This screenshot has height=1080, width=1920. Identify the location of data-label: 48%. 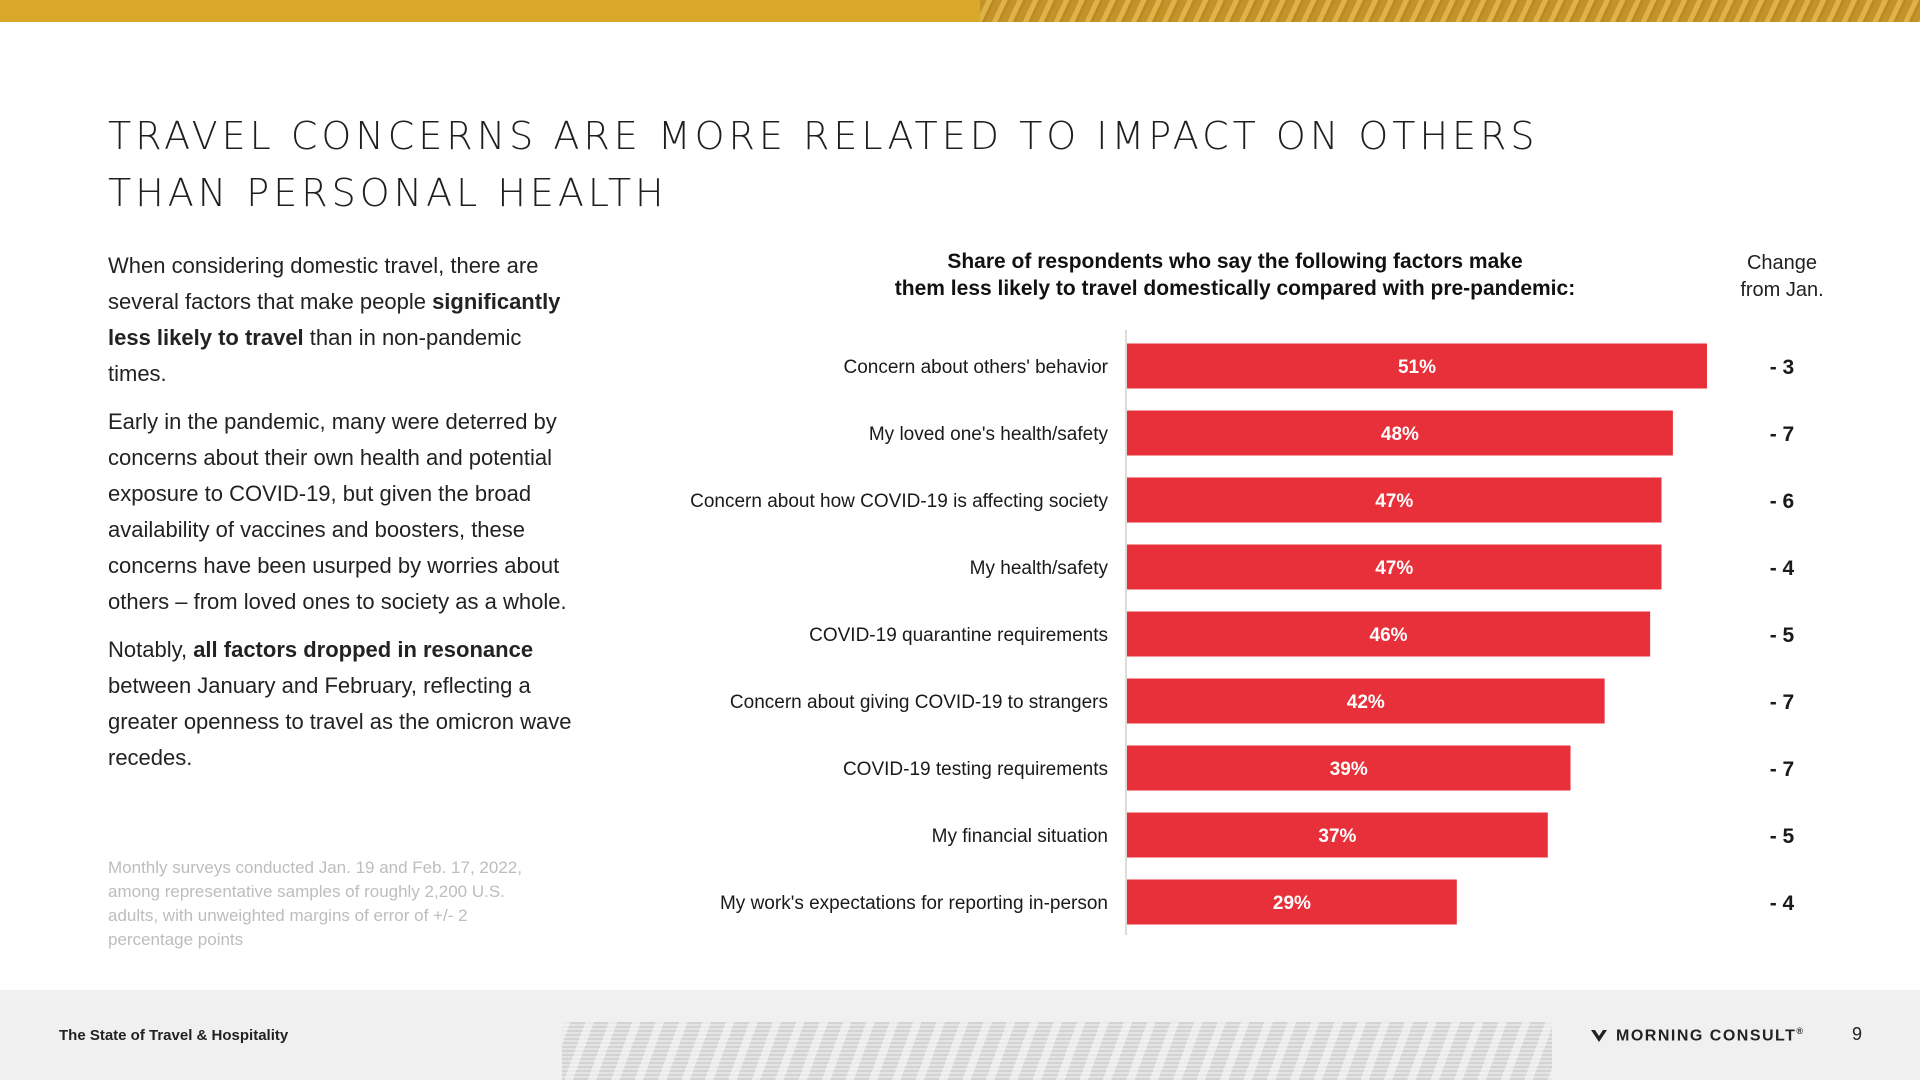
(1400, 434).